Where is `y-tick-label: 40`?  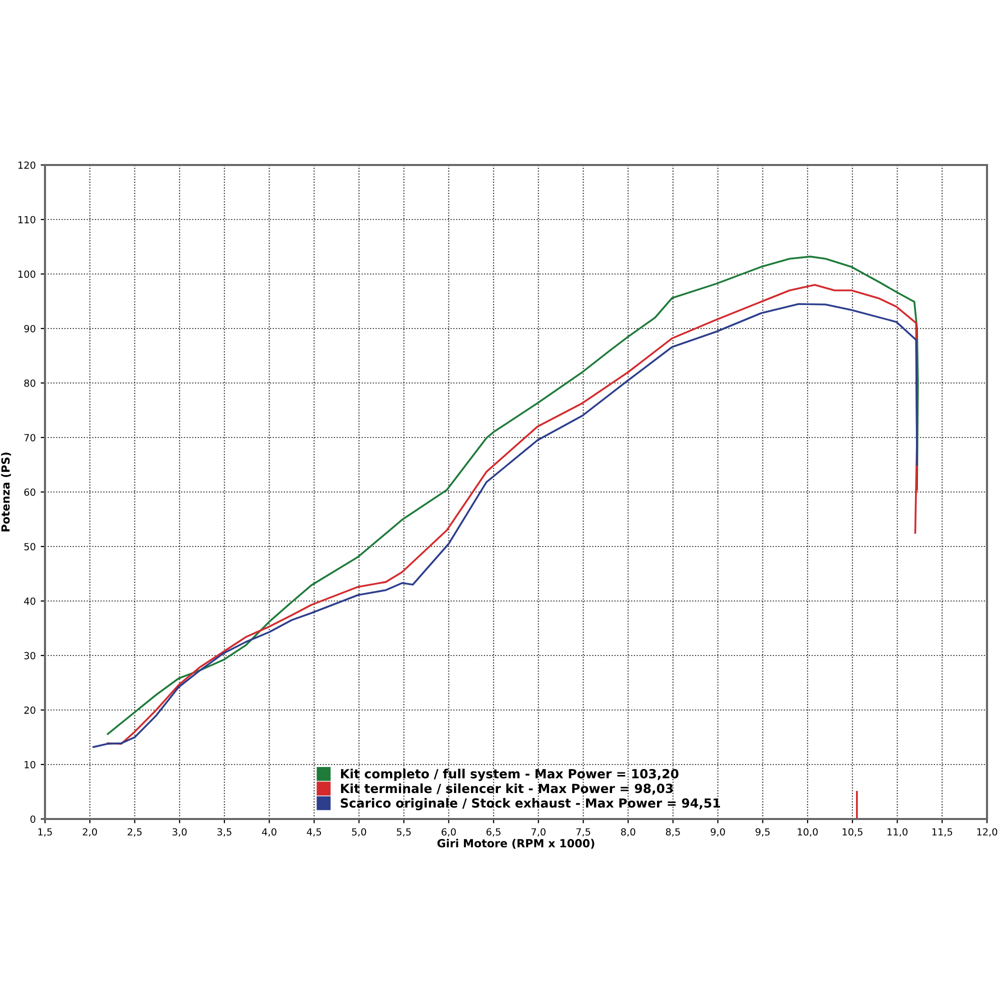 y-tick-label: 40 is located at coordinates (30, 601).